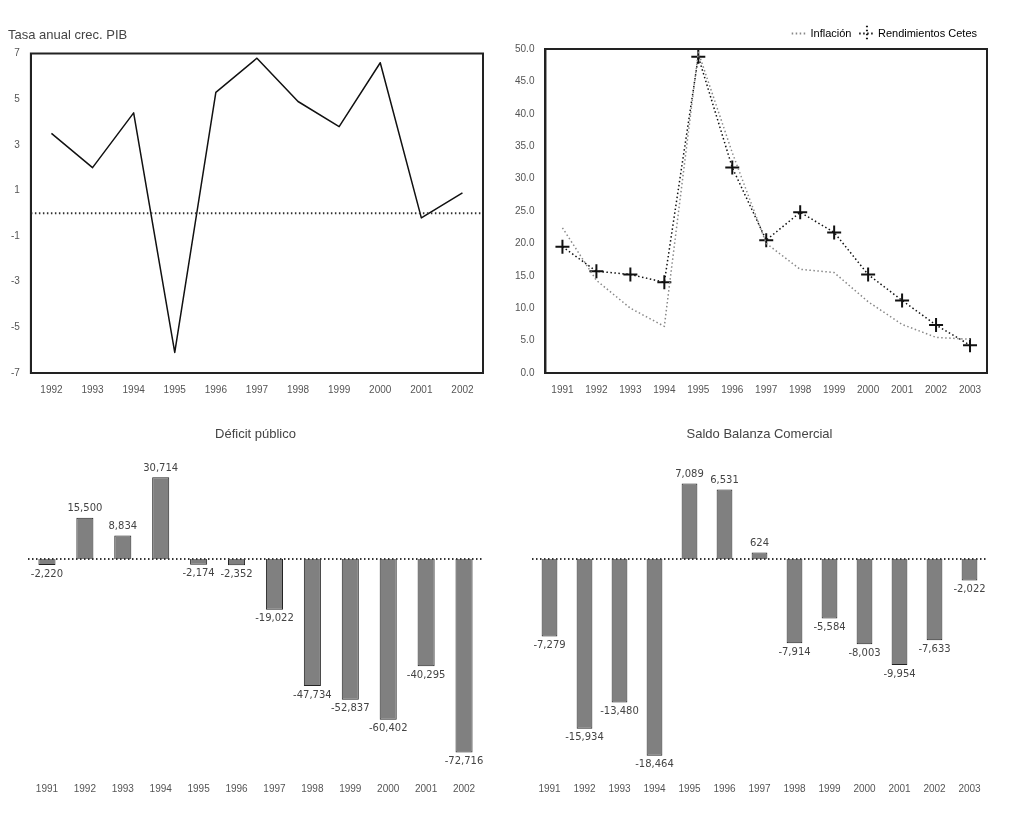 This screenshot has height=821, width=1017. What do you see at coordinates (549, 645) in the screenshot?
I see `data-label: -7,279` at bounding box center [549, 645].